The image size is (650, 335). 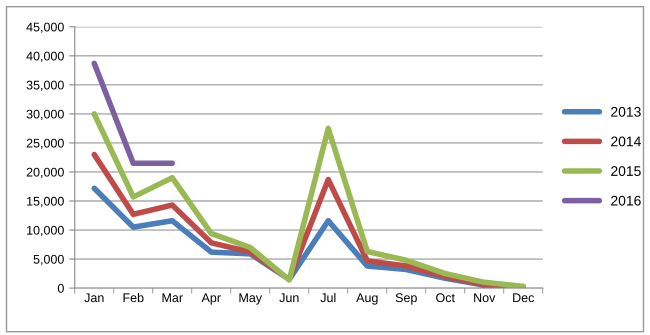 I want to click on y-tick-label: 0, so click(x=61, y=288).